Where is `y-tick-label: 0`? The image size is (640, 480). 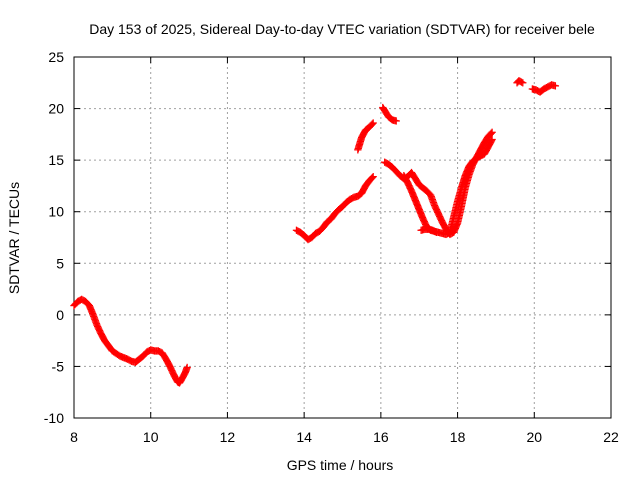 y-tick-label: 0 is located at coordinates (60, 315).